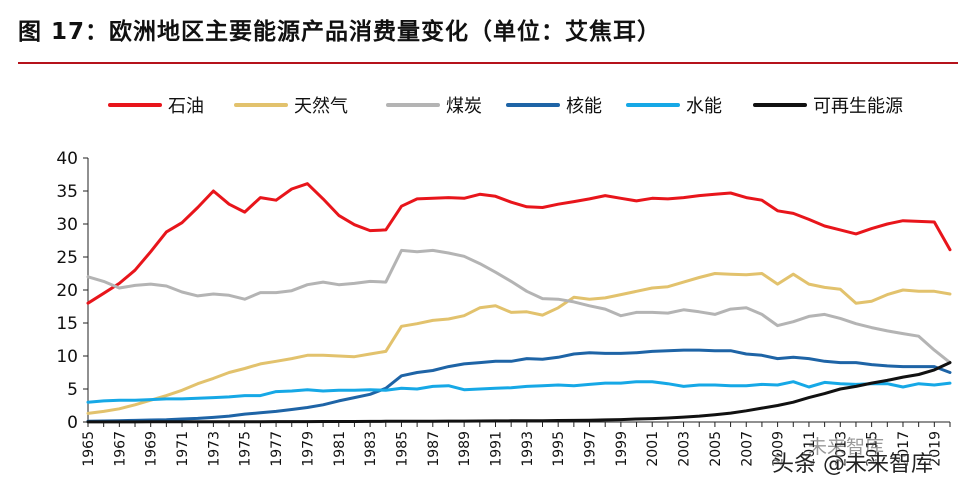 The image size is (974, 493). What do you see at coordinates (67, 159) in the screenshot?
I see `y-tick-label: 40` at bounding box center [67, 159].